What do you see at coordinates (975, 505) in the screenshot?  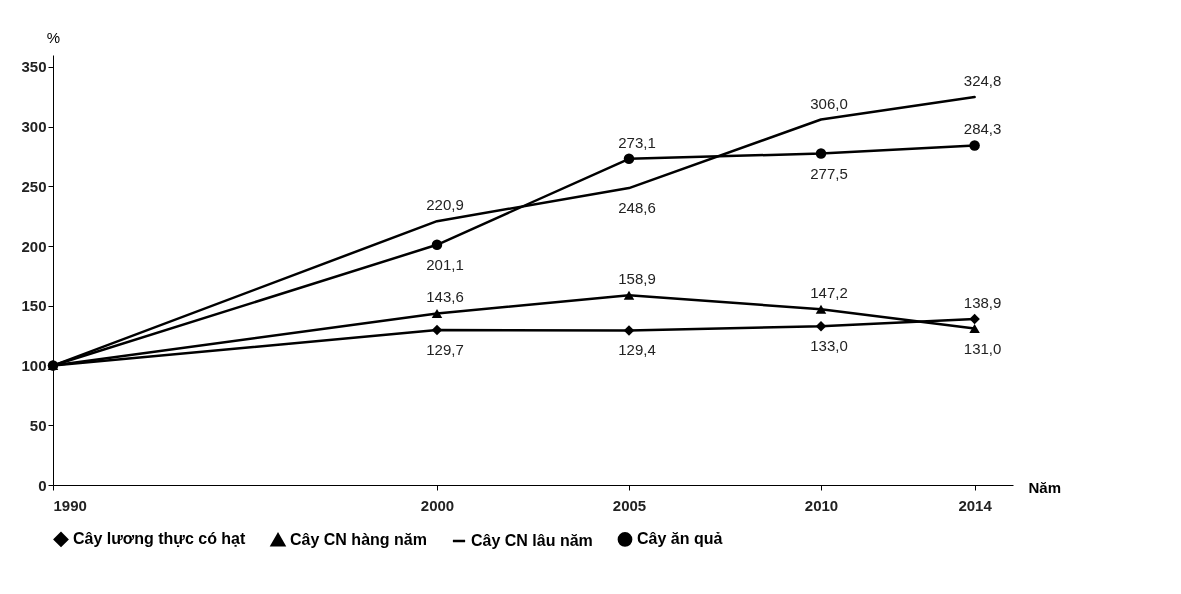 I see `x-tick-label: 2014` at bounding box center [975, 505].